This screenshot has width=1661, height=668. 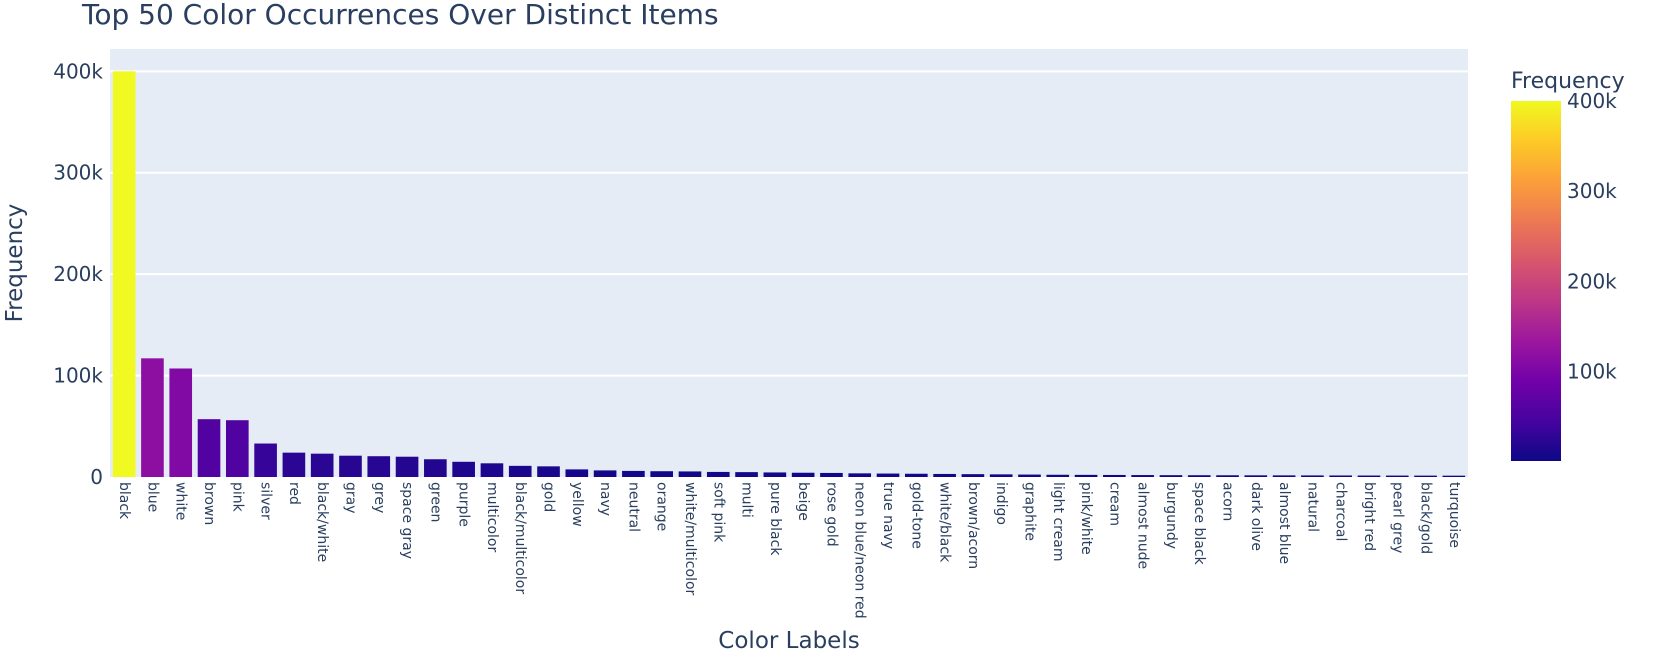 What do you see at coordinates (1369, 516) in the screenshot?
I see `x-tick-label: bright red` at bounding box center [1369, 516].